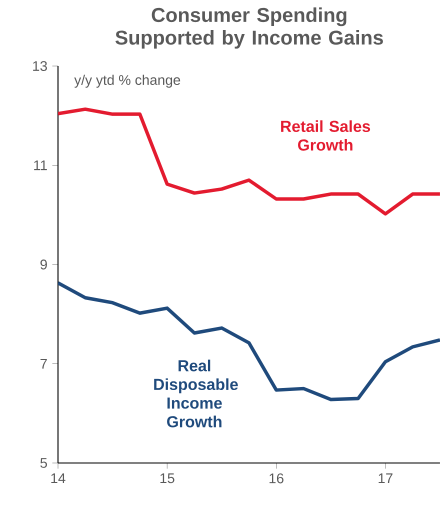 The height and width of the screenshot is (512, 440). I want to click on y-tick-label: 13, so click(40, 66).